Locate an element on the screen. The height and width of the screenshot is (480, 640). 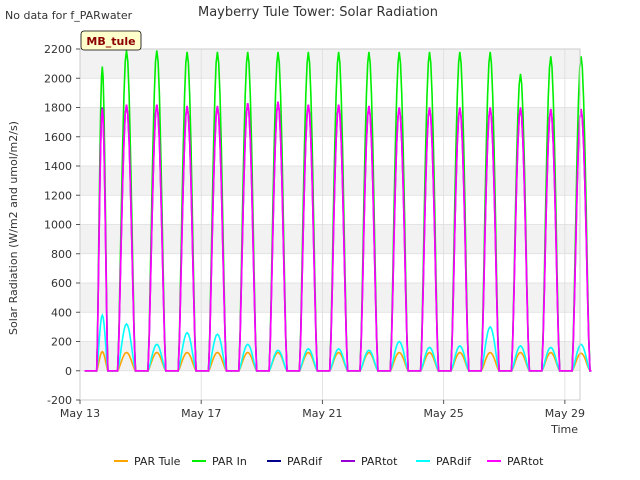
x-tick-label: May 13 is located at coordinates (80, 413).